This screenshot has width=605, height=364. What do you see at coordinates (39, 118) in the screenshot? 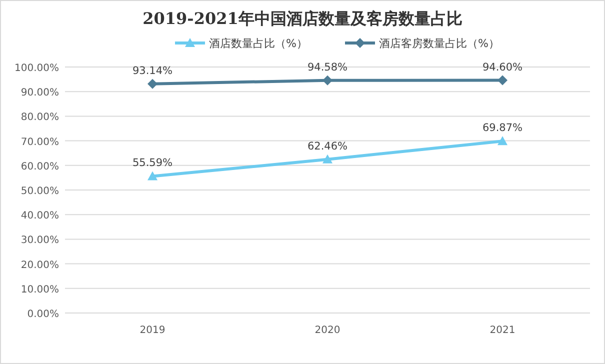
I see `y-tick-label: 80.00%` at bounding box center [39, 118].